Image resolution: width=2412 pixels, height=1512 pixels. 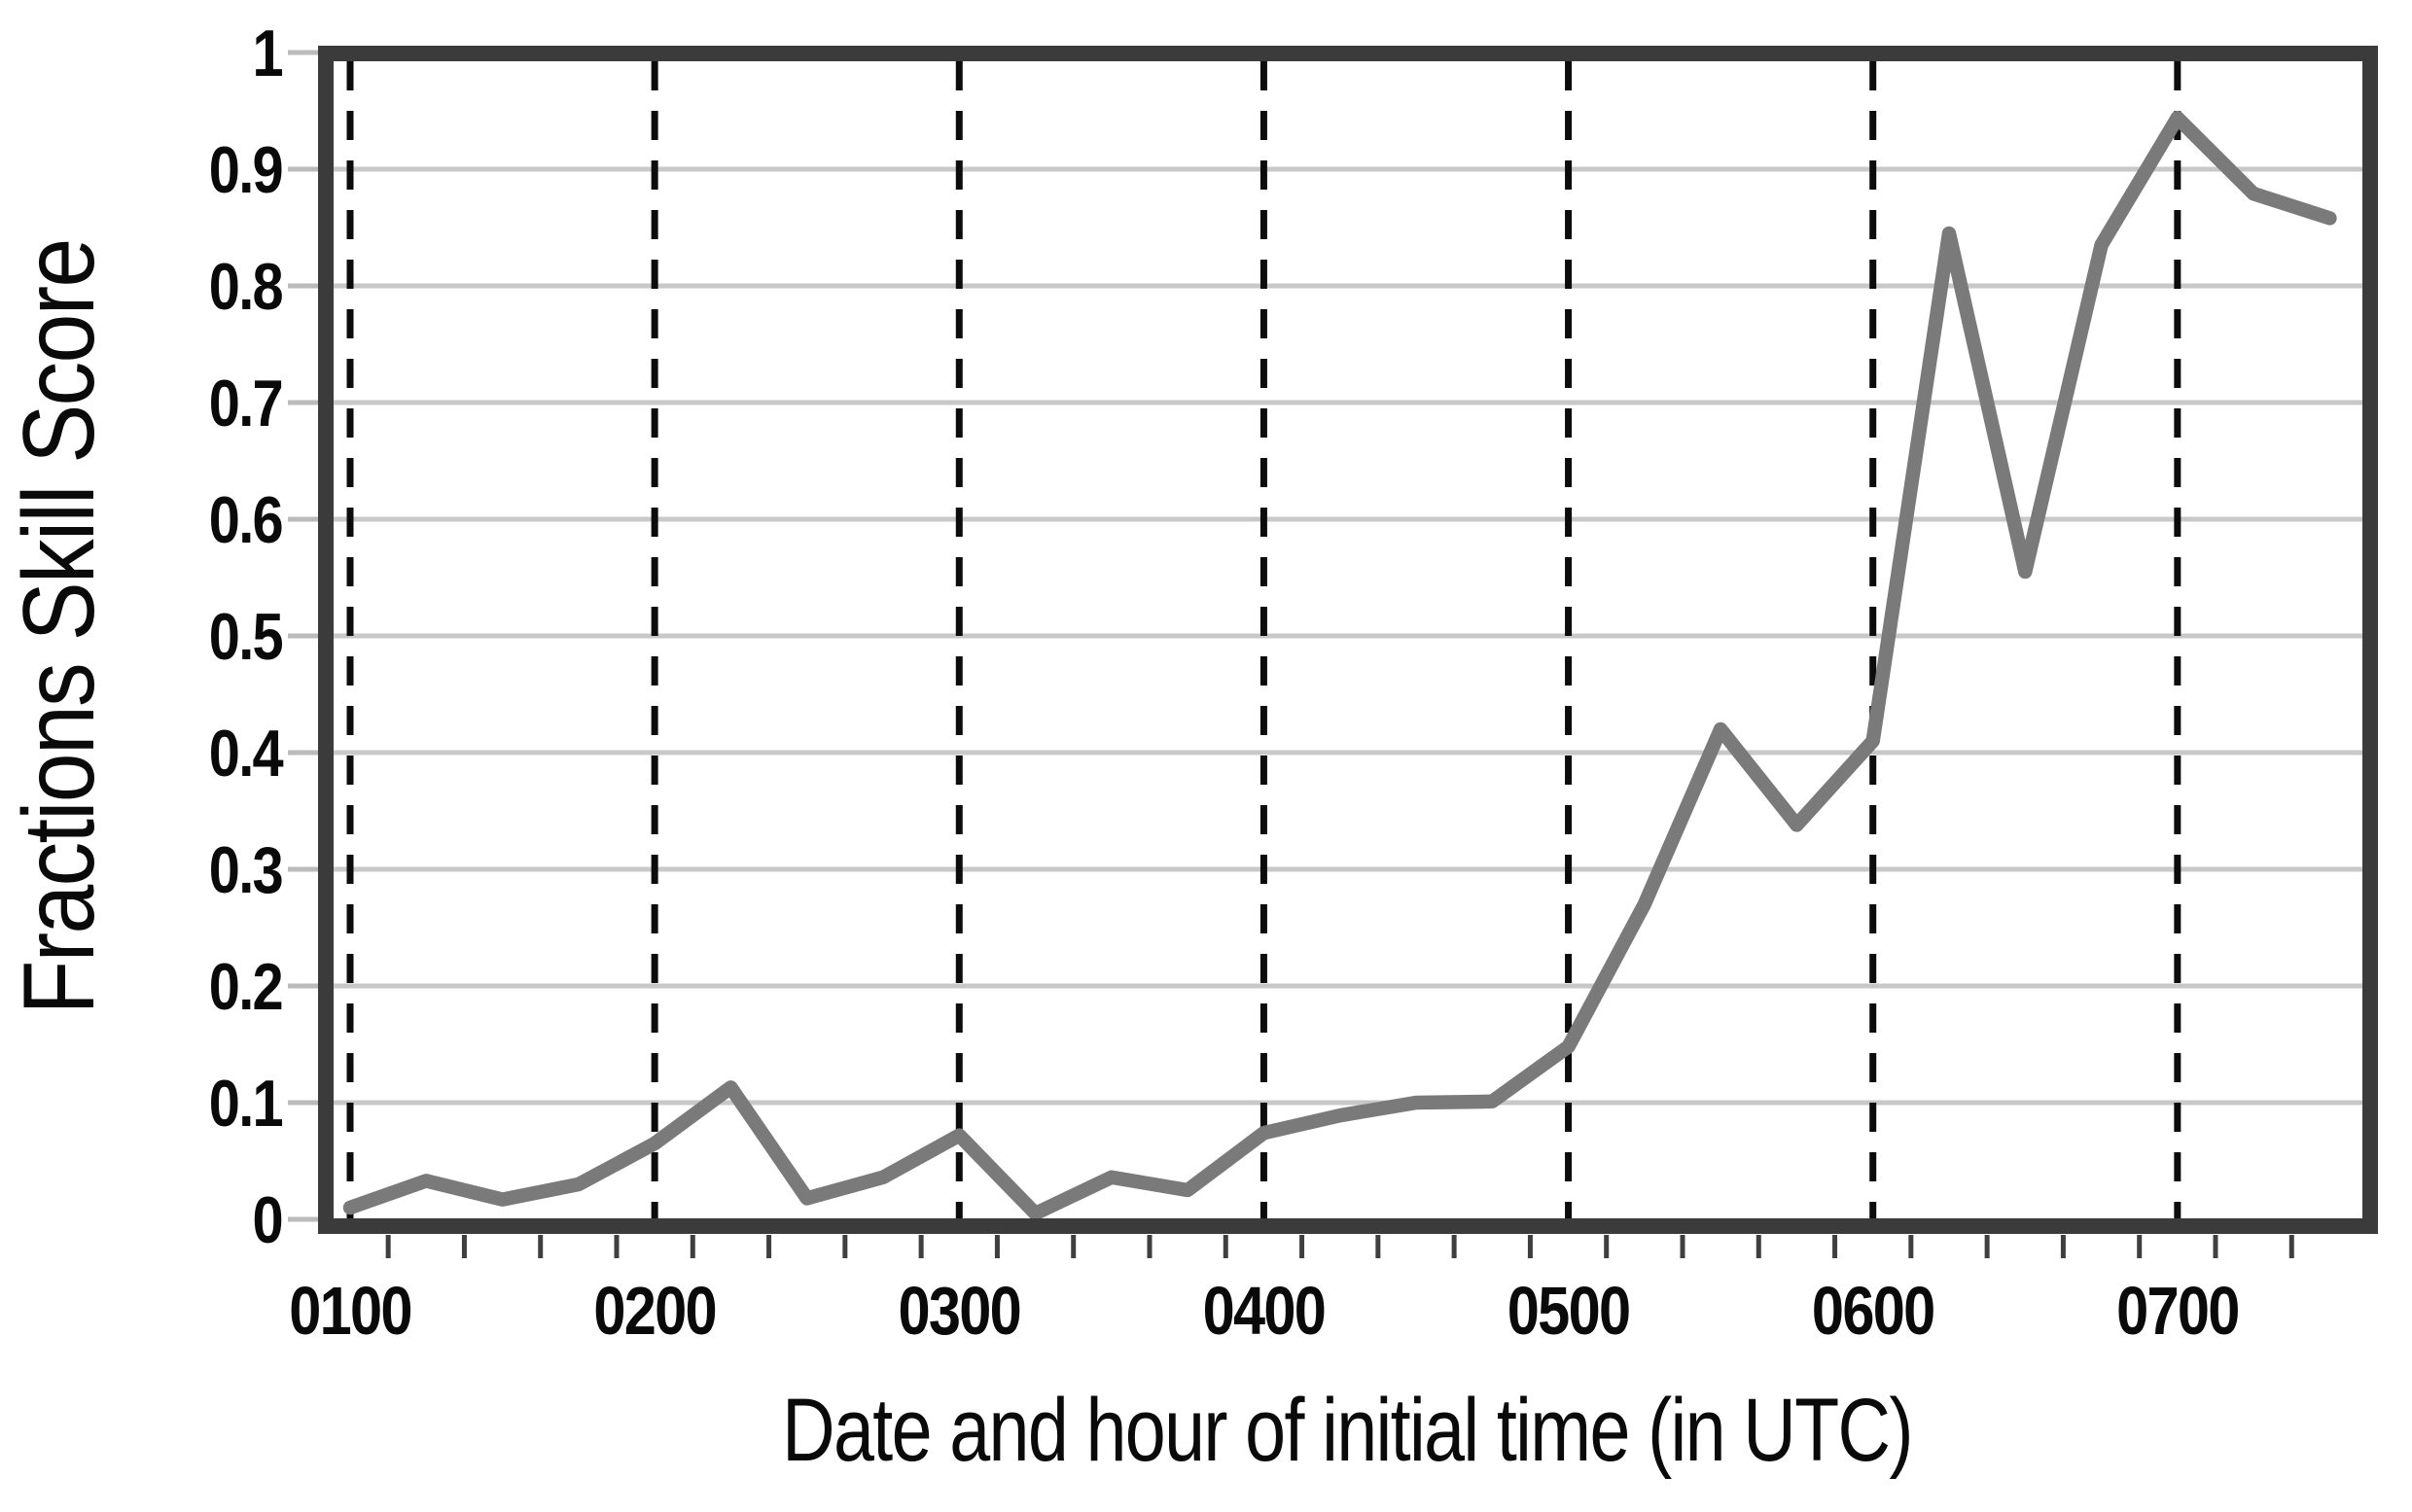 I want to click on y-tick-label: 0.7, so click(x=245, y=404).